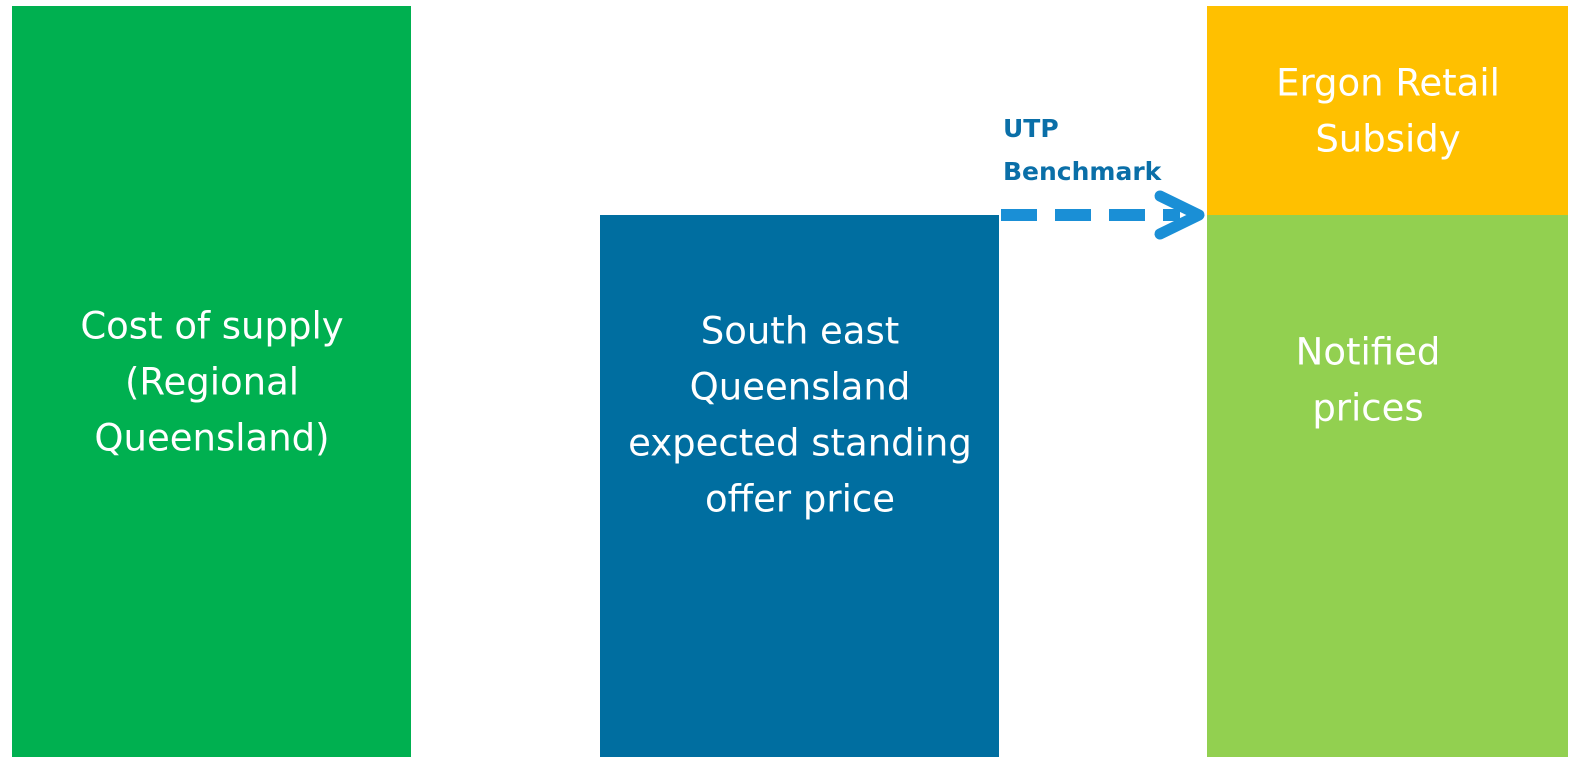 This screenshot has height=757, width=1578. I want to click on arrow-label: Benchmark, so click(1083, 171).